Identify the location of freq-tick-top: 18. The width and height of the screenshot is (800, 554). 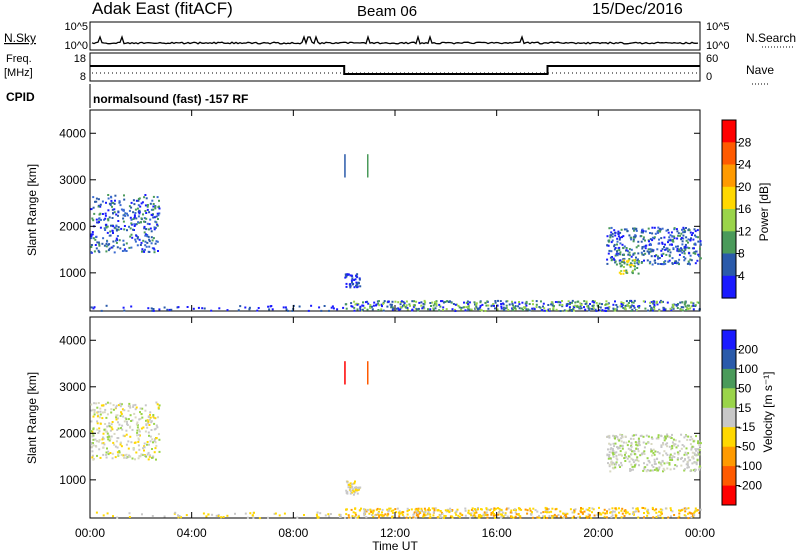
(80, 59).